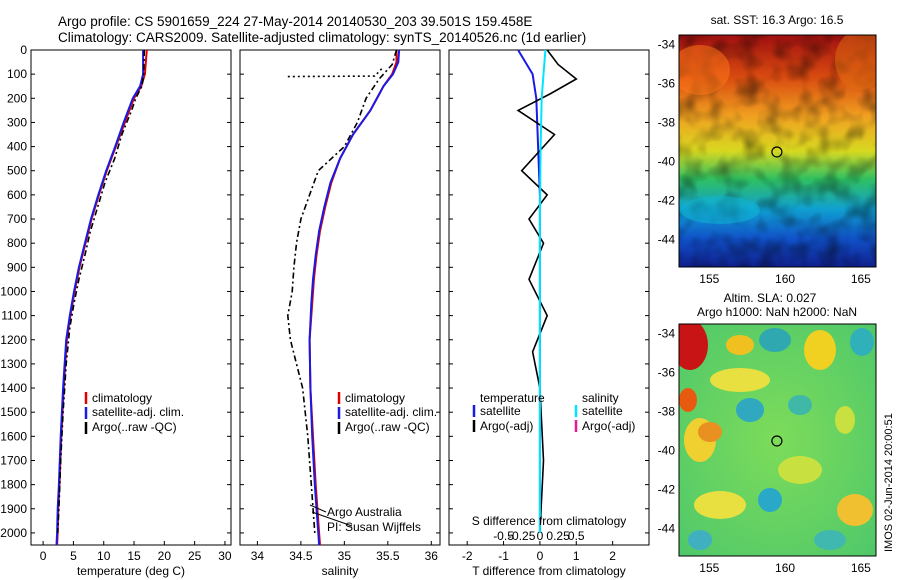 The width and height of the screenshot is (900, 580). What do you see at coordinates (13, 291) in the screenshot?
I see `y-tick-label: 1000` at bounding box center [13, 291].